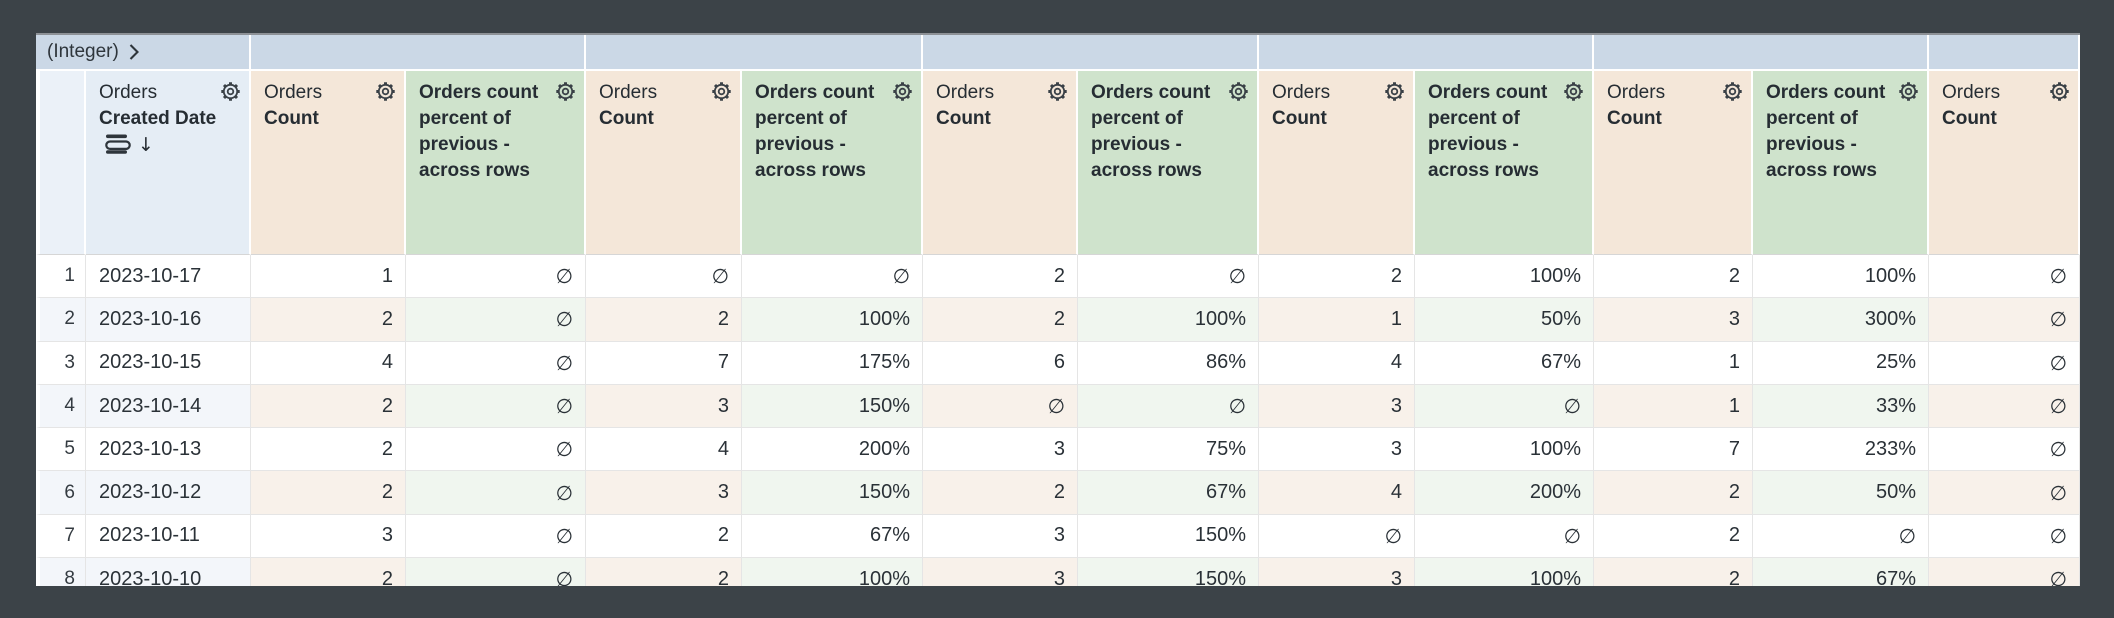  Describe the element at coordinates (168, 163) in the screenshot. I see `column-header-orders-created-date: Orders Created Date ↓` at that location.